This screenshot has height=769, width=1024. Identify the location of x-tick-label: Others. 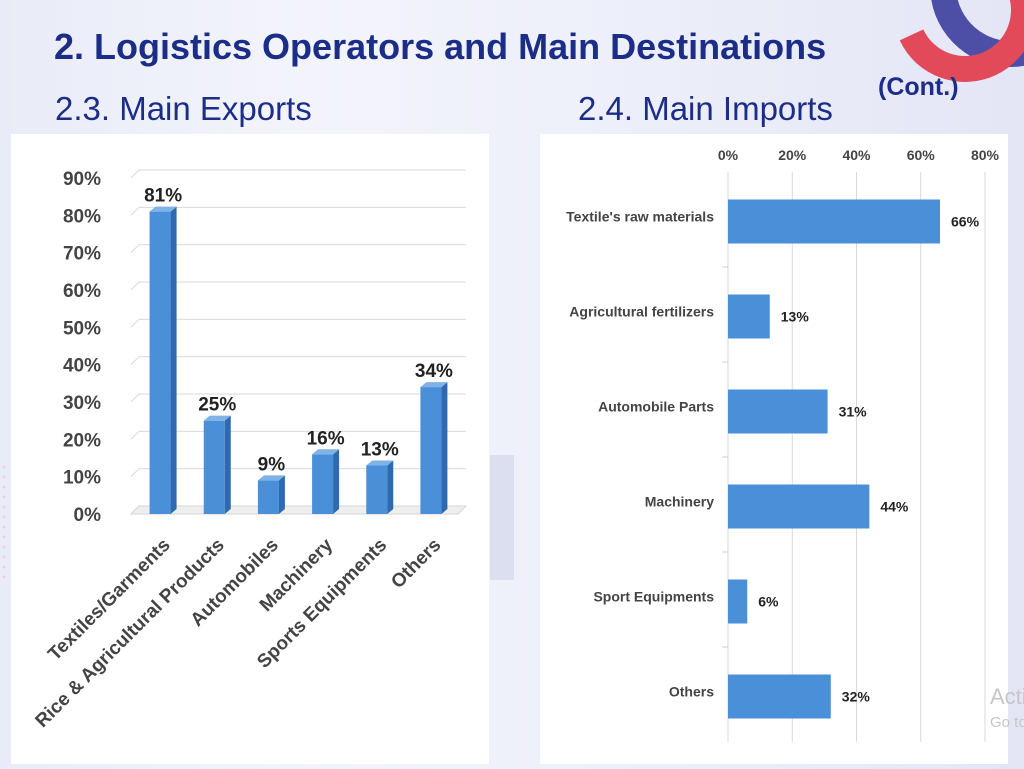
(416, 564).